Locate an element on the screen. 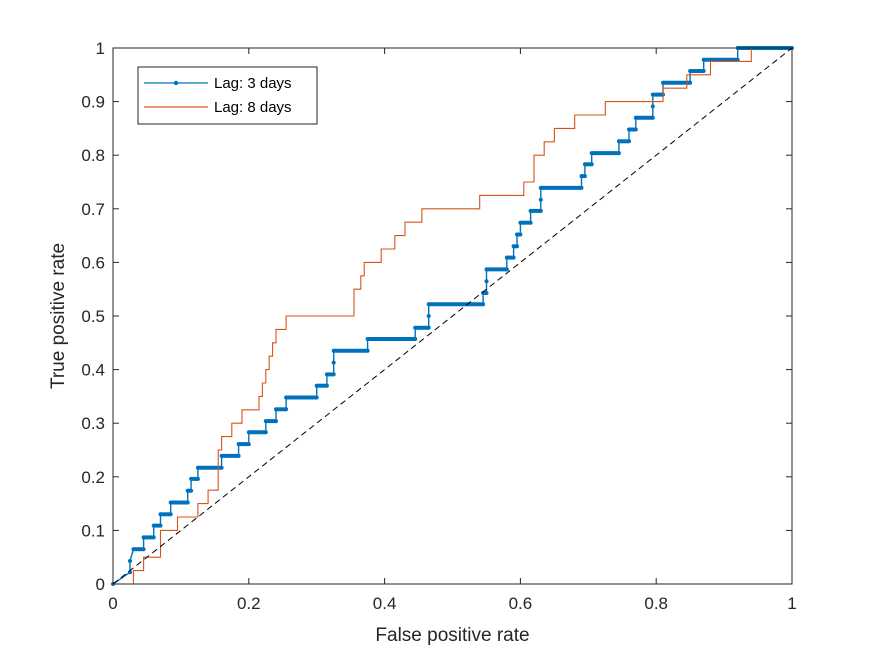 This screenshot has width=875, height=656. legend-box is located at coordinates (227, 95).